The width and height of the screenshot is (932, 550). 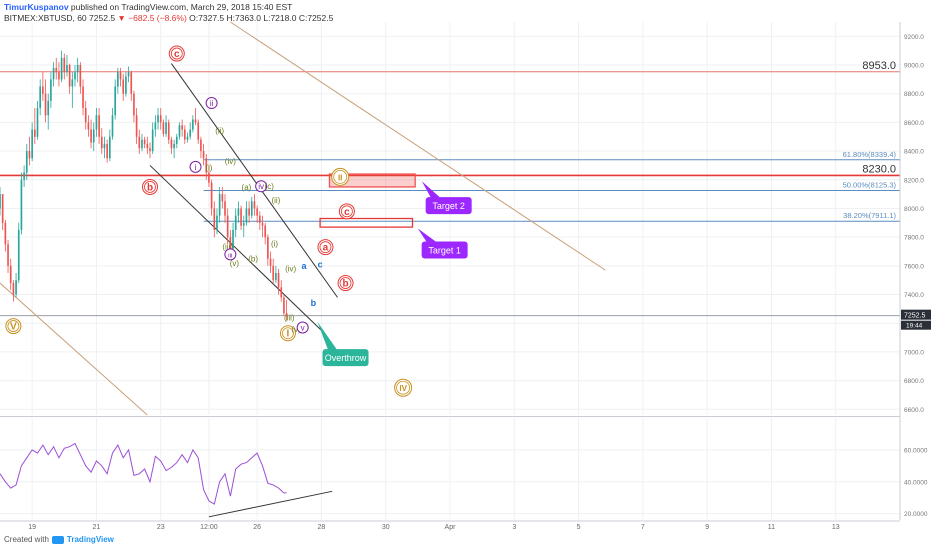 I want to click on wave-label: iii, so click(x=230, y=255).